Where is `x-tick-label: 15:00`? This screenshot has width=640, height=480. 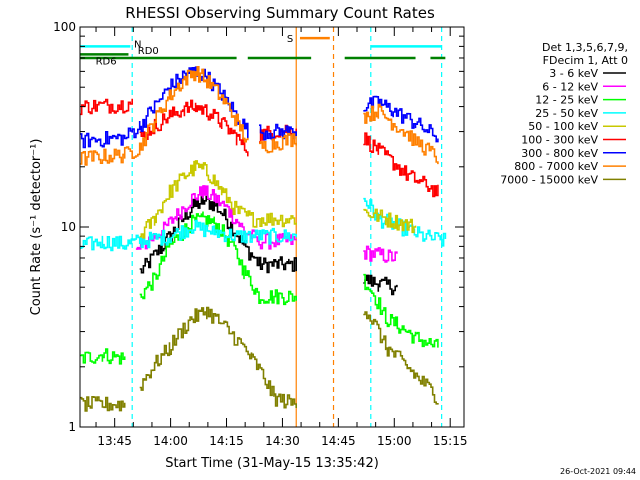
x-tick-label: 15:00 is located at coordinates (394, 441).